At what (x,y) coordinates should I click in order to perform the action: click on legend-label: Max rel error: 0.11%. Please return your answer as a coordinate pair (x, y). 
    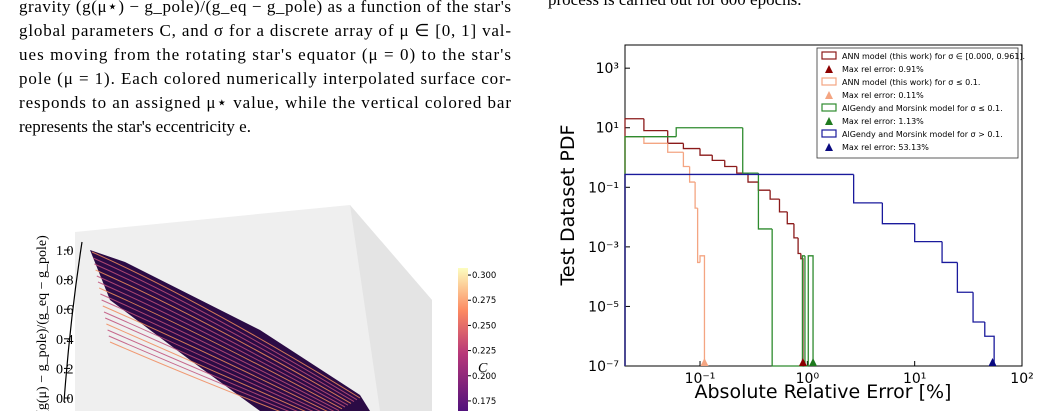
    Looking at the image, I should click on (883, 95).